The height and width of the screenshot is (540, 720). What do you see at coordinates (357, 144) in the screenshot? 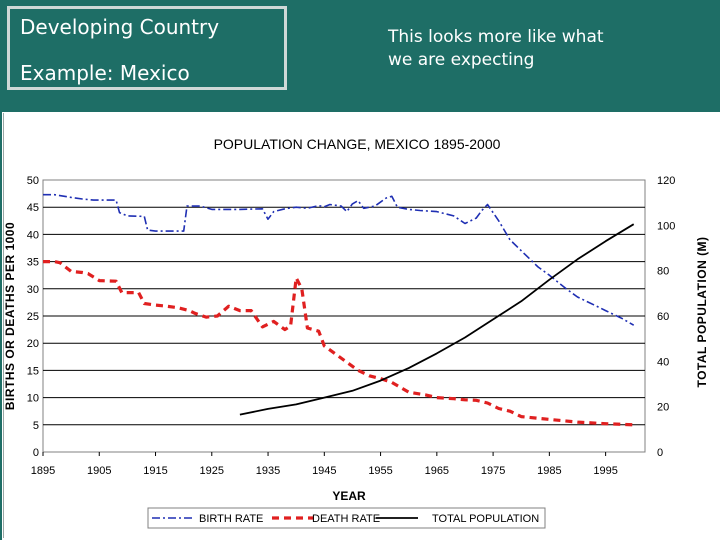
I see `chart-title: POPULATION CHANGE, MEXICO 1895-2000` at bounding box center [357, 144].